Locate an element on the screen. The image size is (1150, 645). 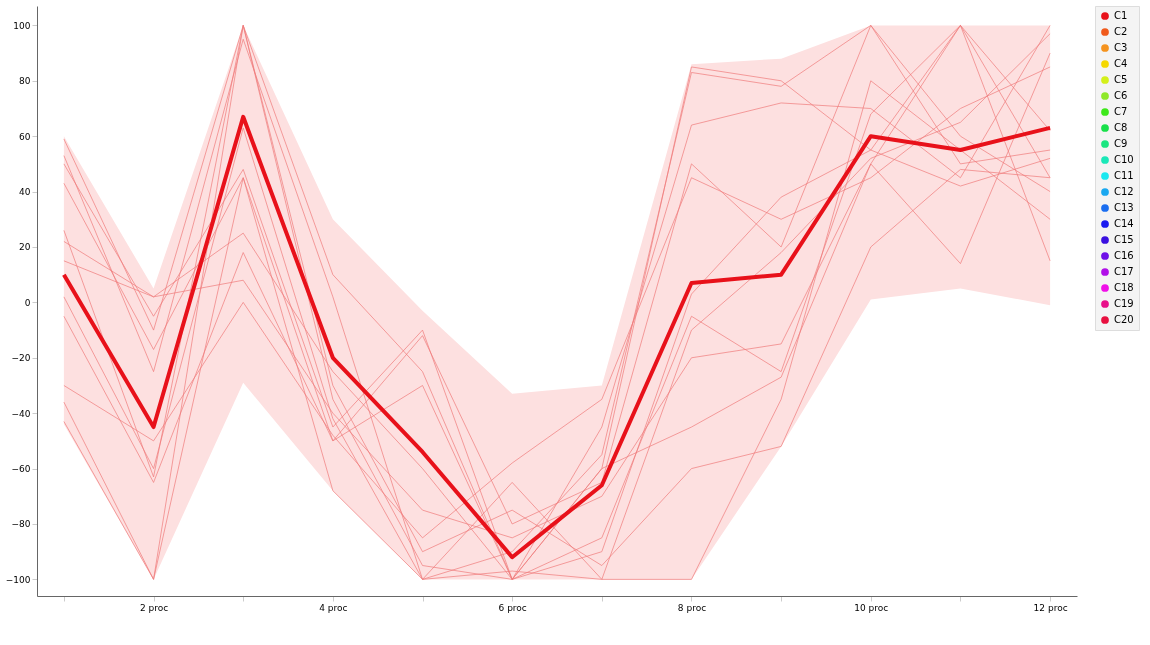
legend-label: C18 is located at coordinates (1124, 287).